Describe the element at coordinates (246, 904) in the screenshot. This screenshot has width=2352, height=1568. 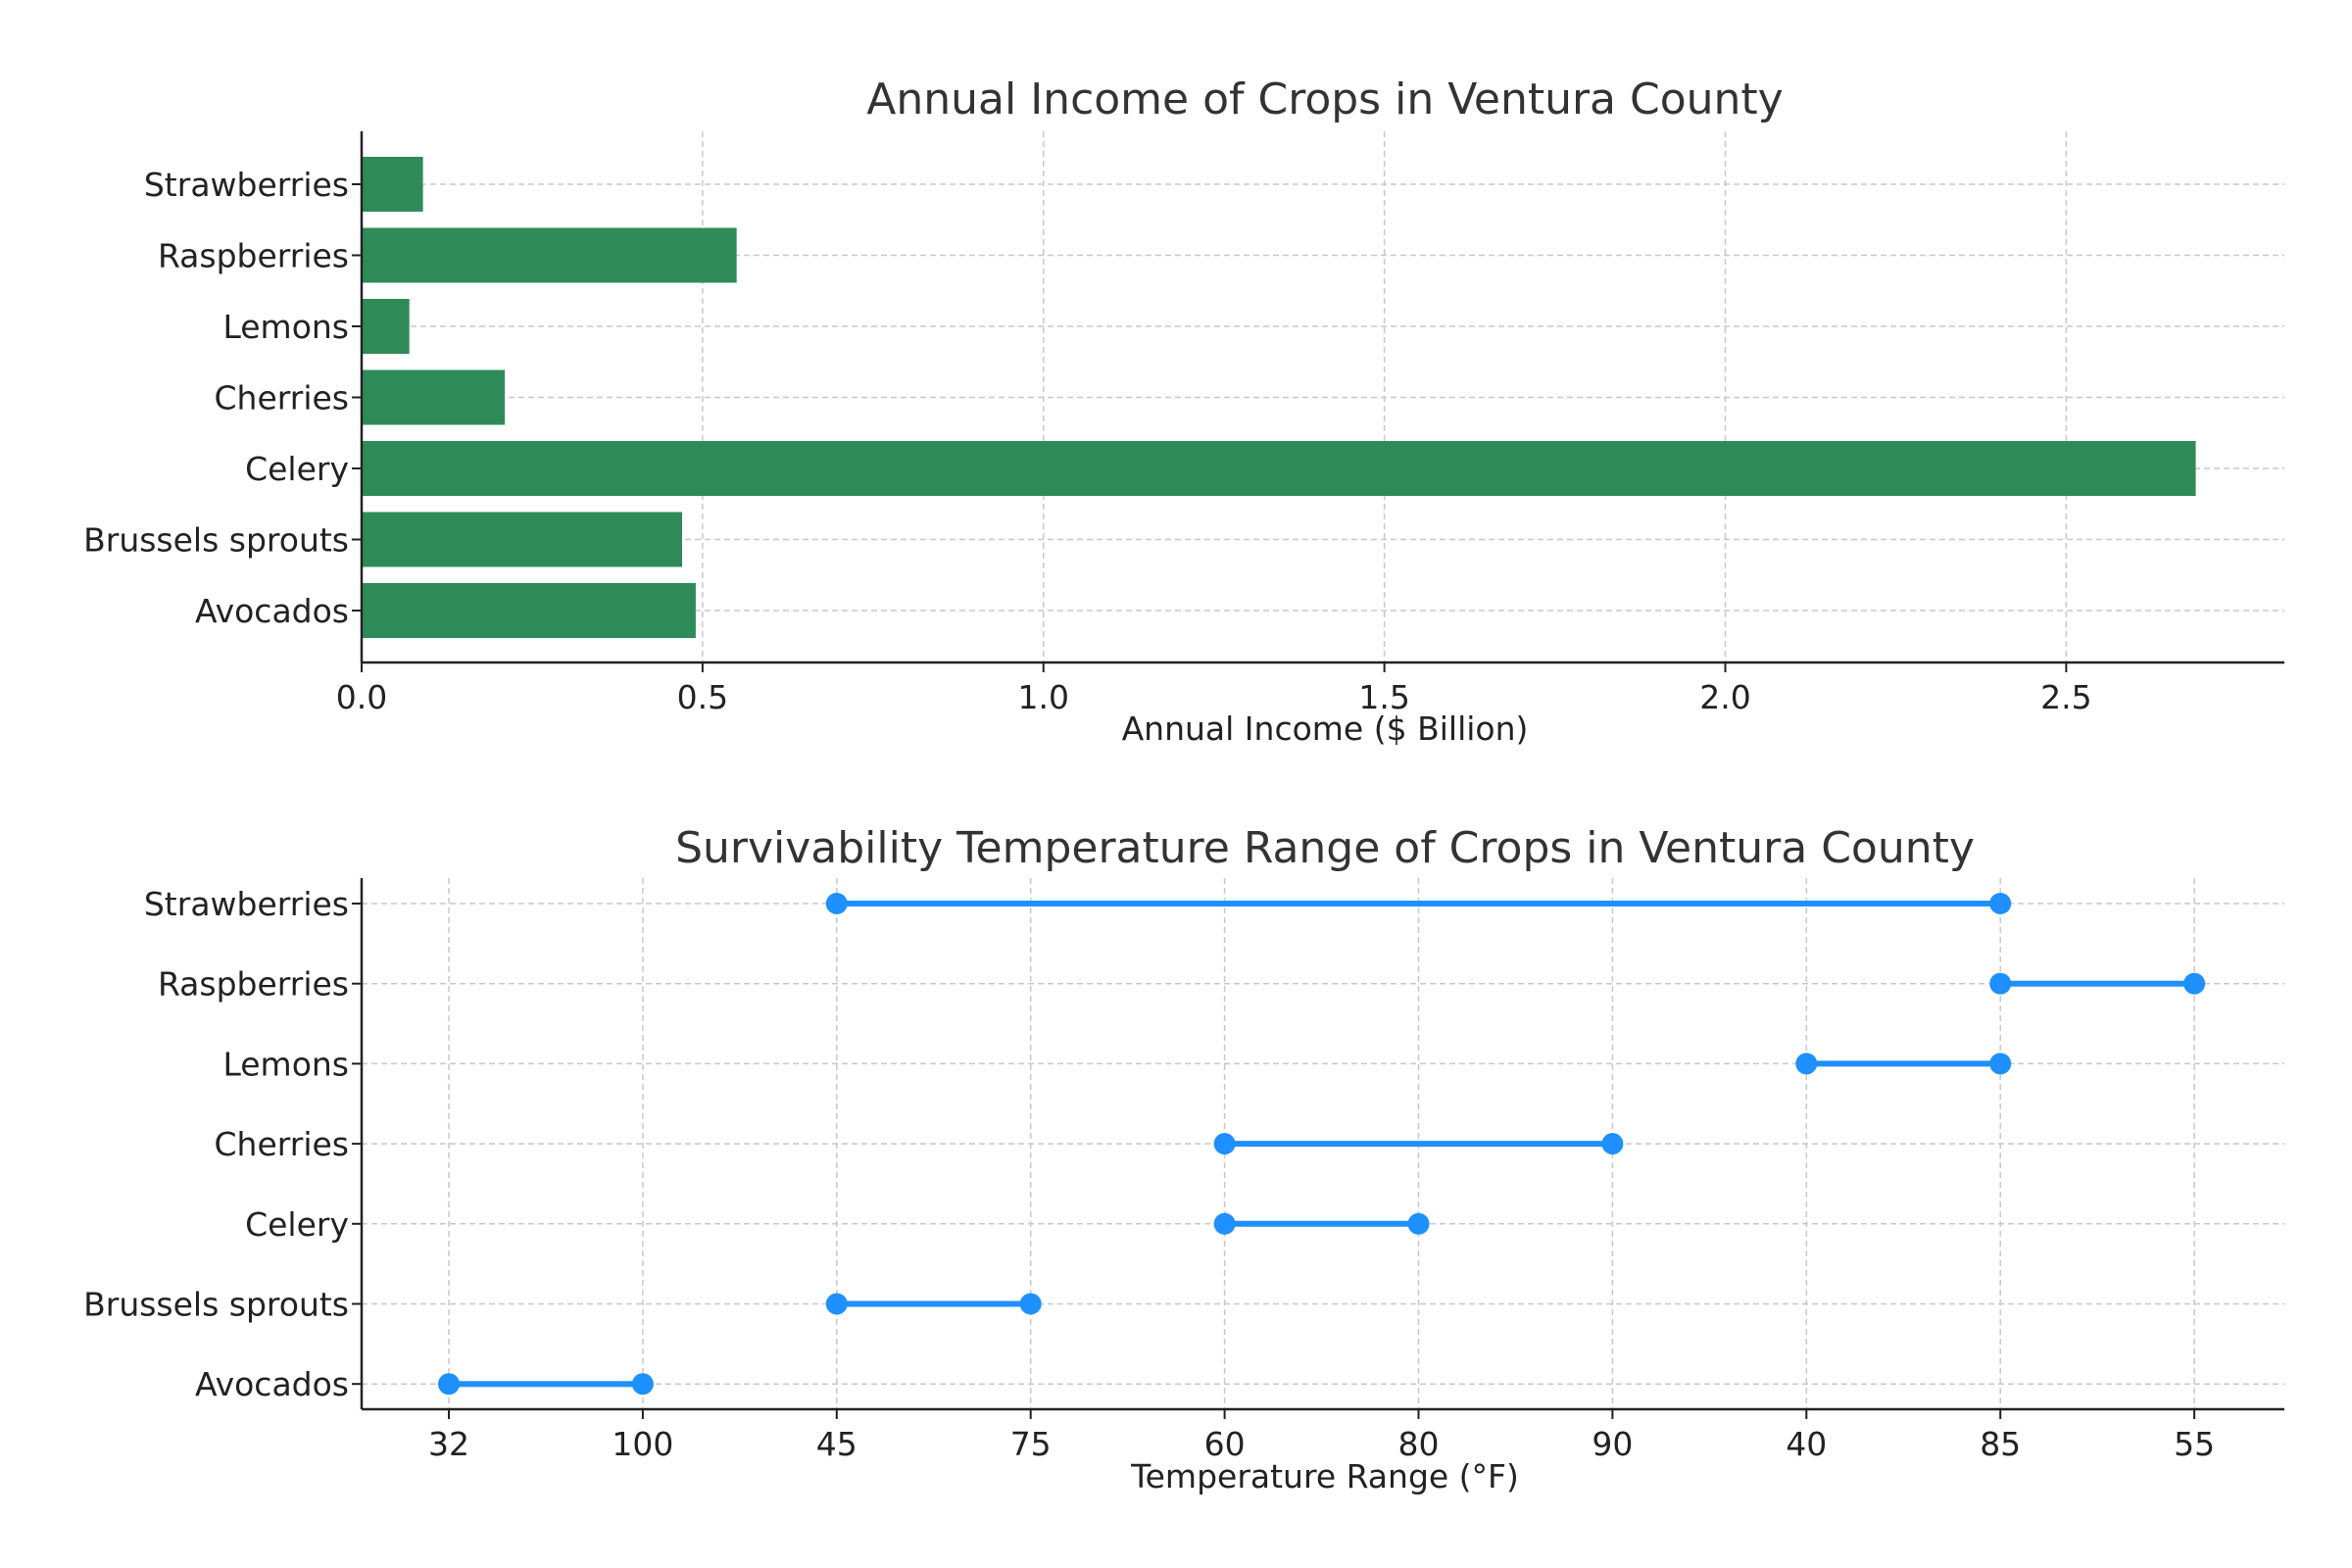
I see `temp-ytick-label: Strawberries` at that location.